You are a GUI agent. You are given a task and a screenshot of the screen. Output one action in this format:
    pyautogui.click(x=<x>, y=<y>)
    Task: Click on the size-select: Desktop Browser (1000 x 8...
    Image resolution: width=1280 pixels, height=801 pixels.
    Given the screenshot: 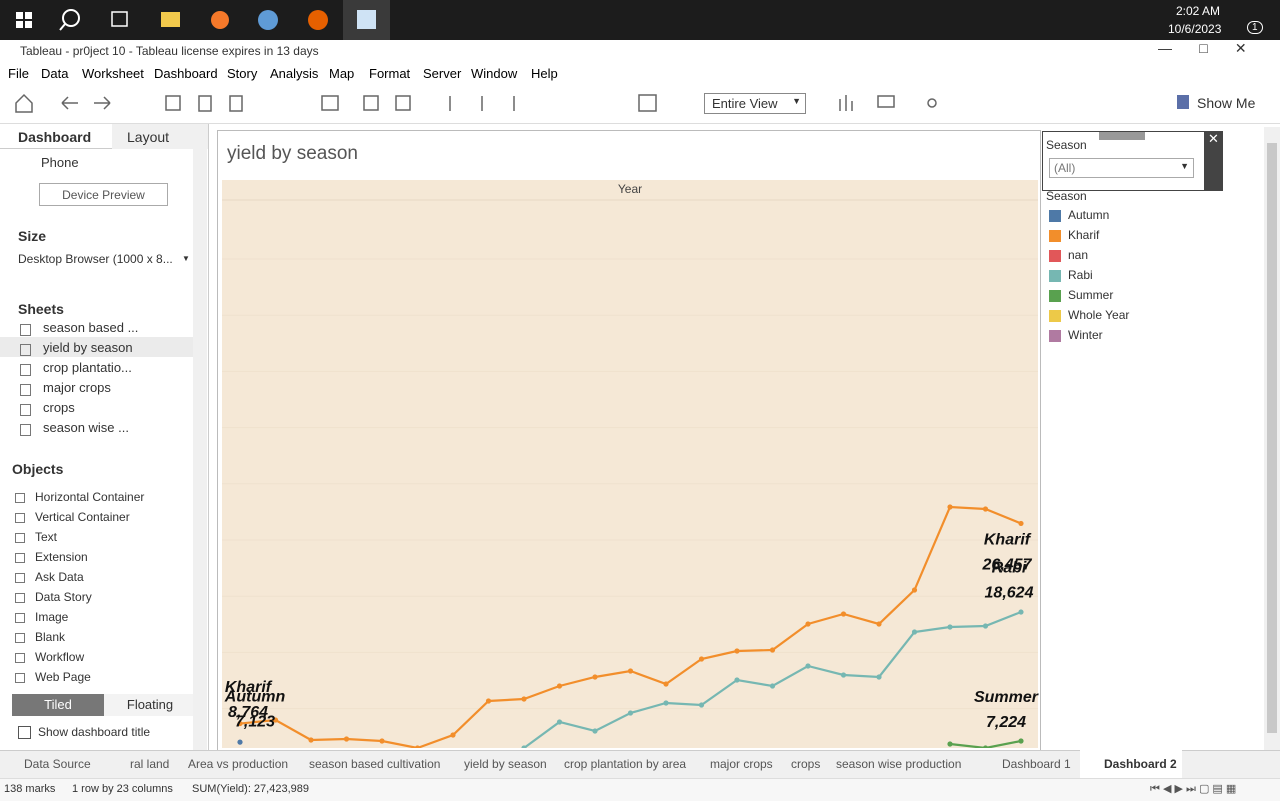 What is the action you would take?
    pyautogui.click(x=95, y=259)
    